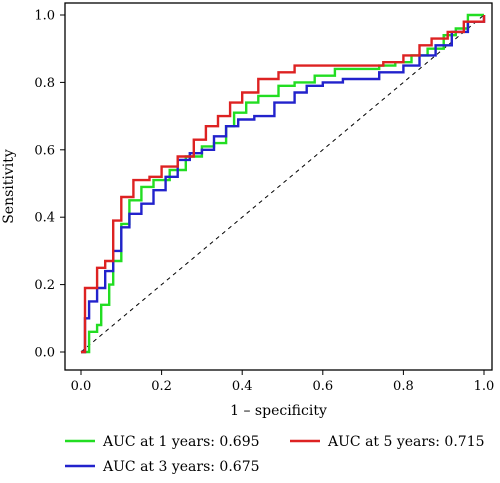 The height and width of the screenshot is (483, 500). I want to click on x-tick-label: 0.8, so click(403, 386).